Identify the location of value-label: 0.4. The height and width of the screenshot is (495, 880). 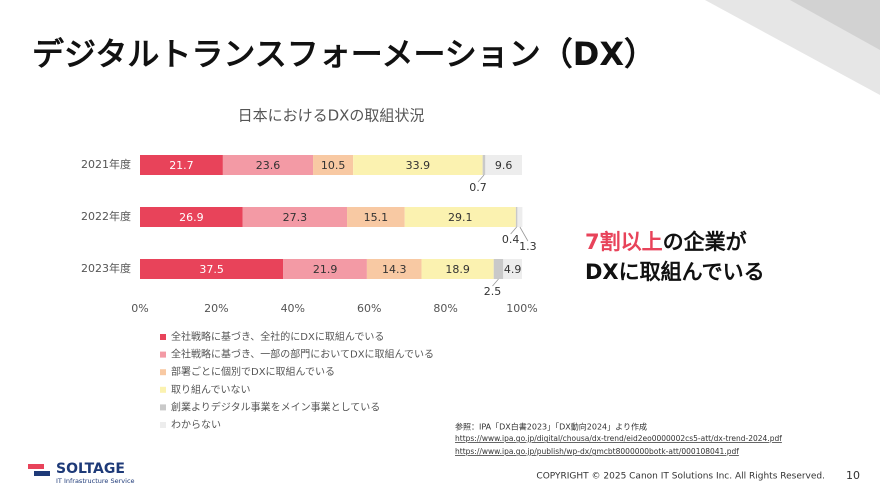
(511, 239).